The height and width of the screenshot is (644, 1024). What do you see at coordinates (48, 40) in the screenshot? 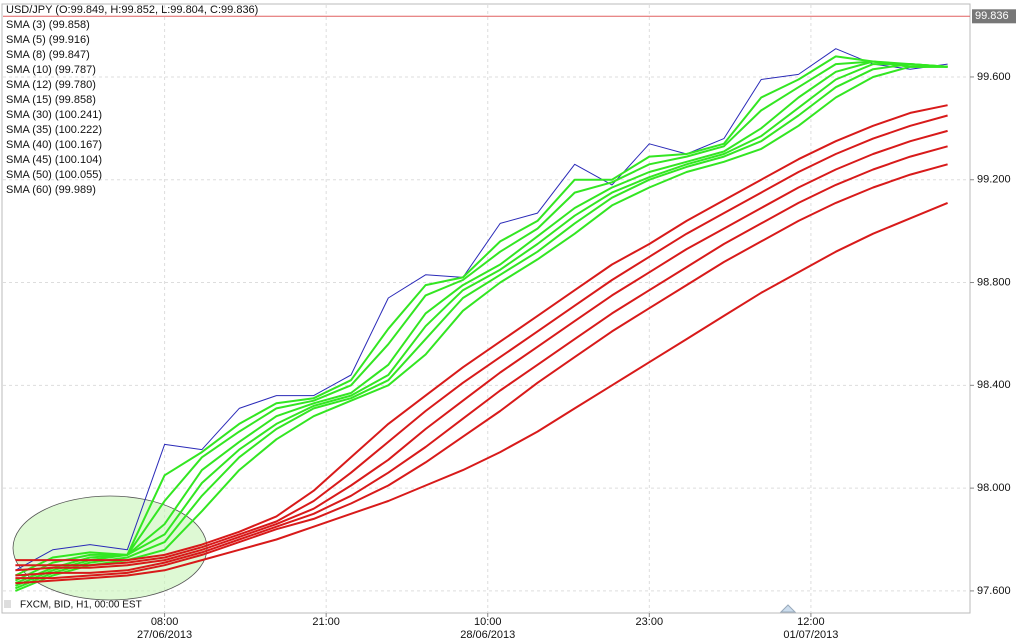
I see `legend-entry: SMA (5) (99.916)` at bounding box center [48, 40].